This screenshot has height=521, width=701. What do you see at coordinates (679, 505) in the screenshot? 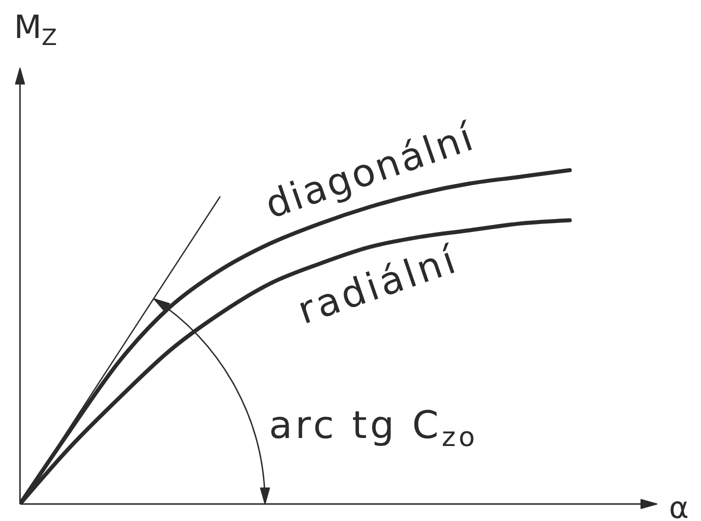
I see `x-axis-title: α` at bounding box center [679, 505].